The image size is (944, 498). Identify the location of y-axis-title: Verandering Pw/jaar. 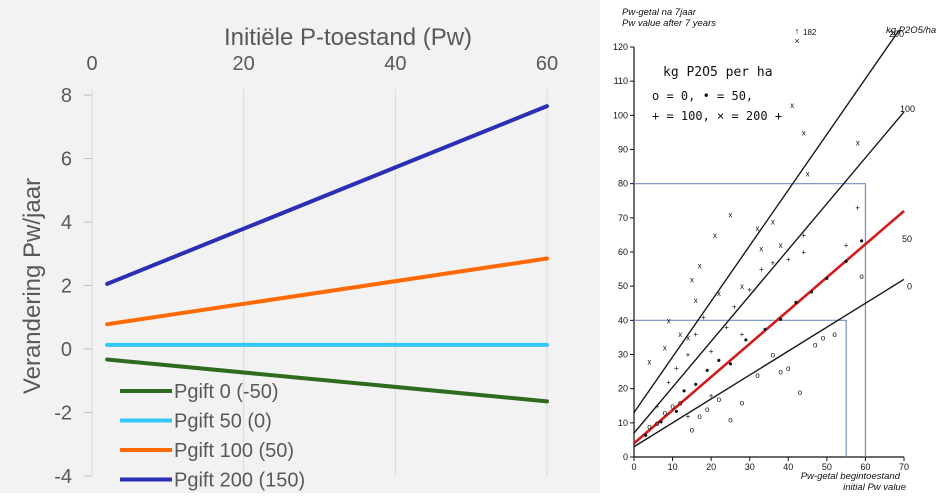
(32, 286).